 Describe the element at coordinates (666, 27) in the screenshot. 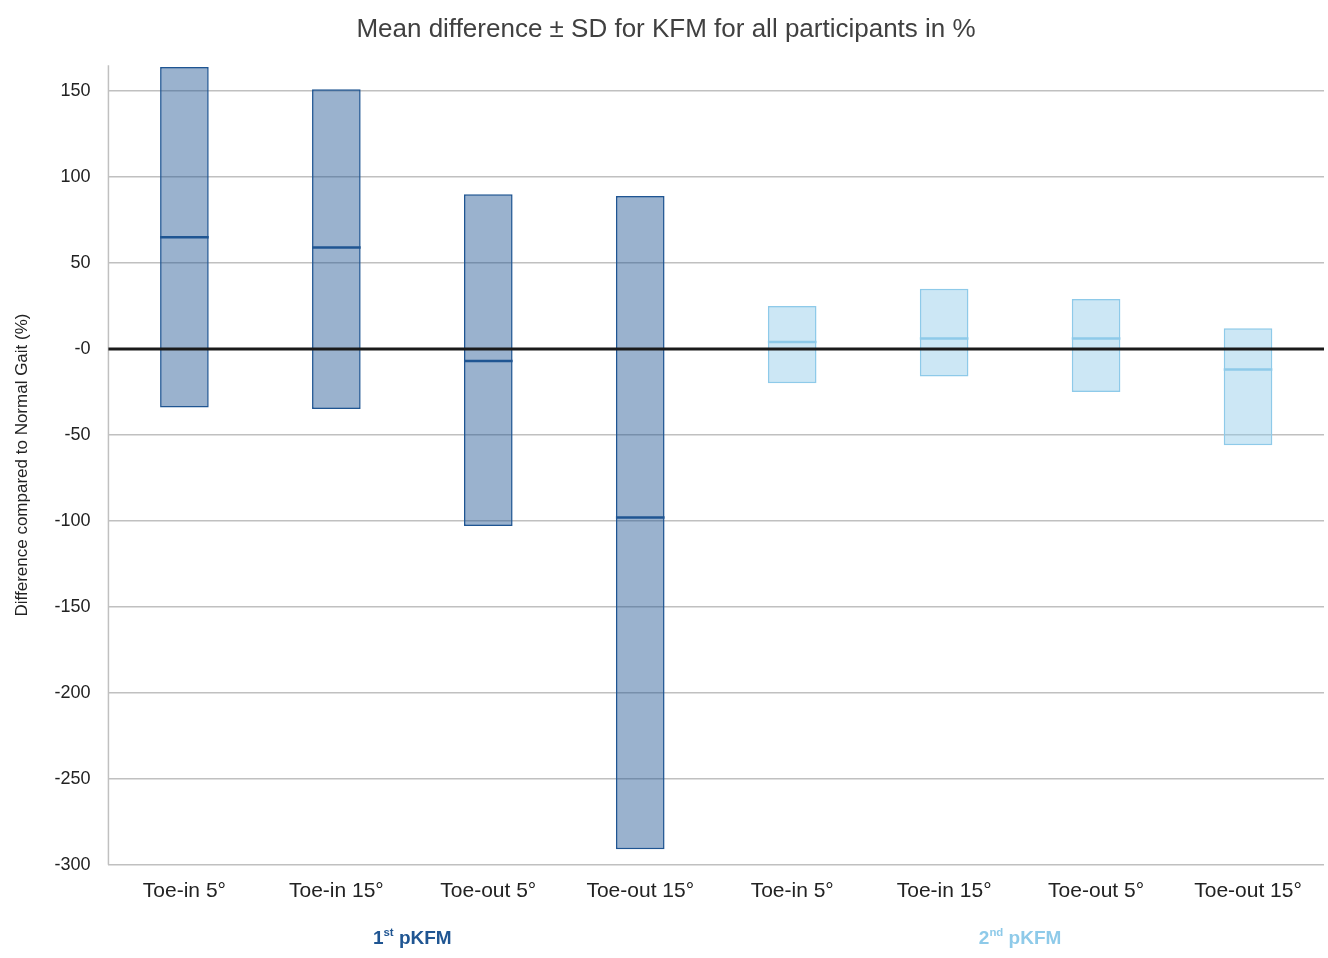

I see `chart-title: Mean difference ± SD for KFM for all participants in %` at that location.